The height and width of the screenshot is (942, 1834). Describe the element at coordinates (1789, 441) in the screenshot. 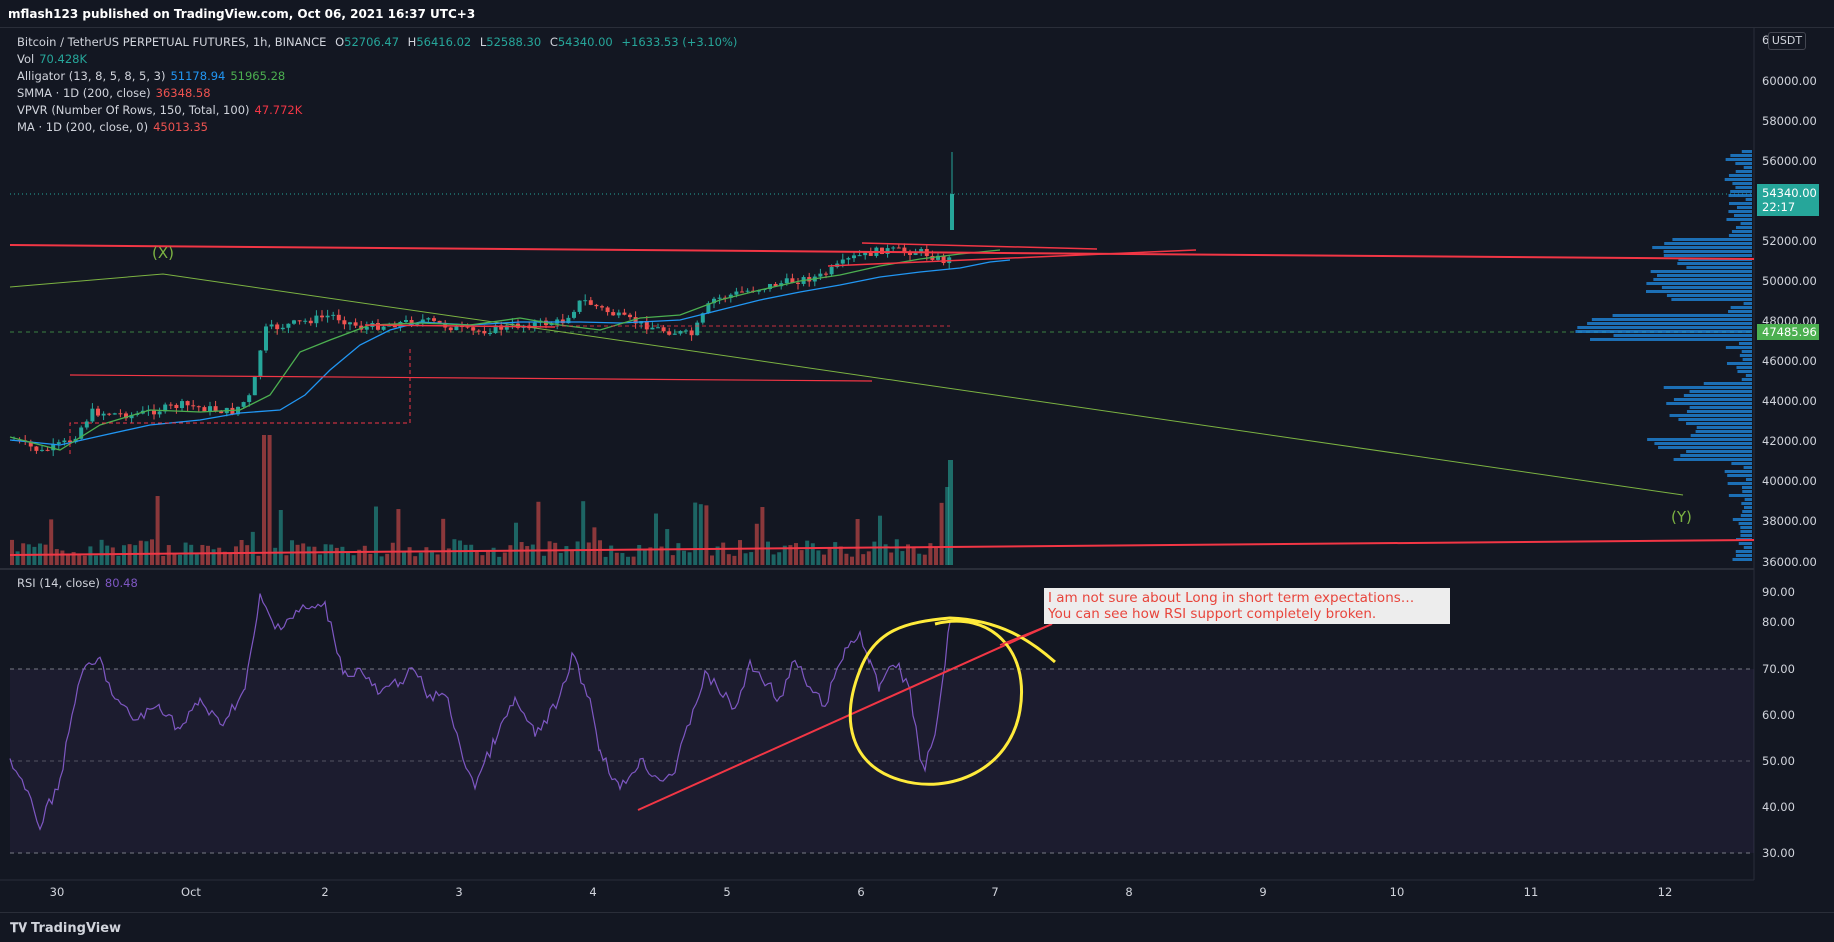

I see `price-tick: 42000.00` at that location.